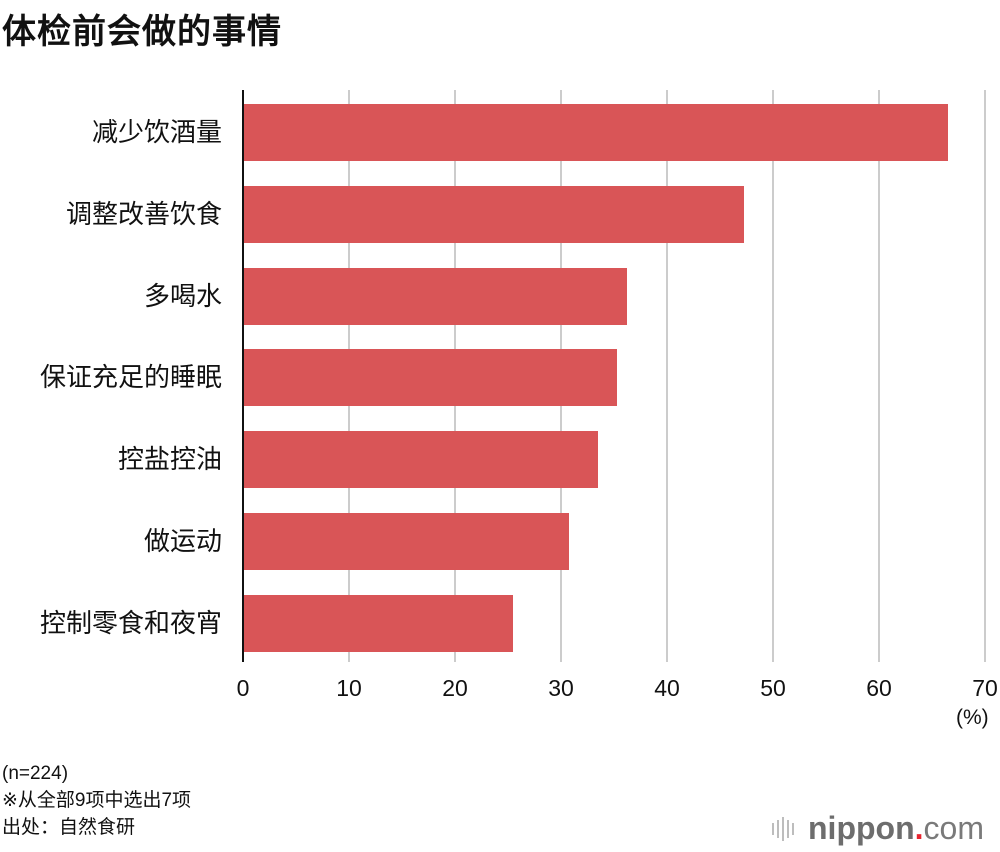 This screenshot has width=1000, height=852. What do you see at coordinates (243, 376) in the screenshot?
I see `y-axis-line` at bounding box center [243, 376].